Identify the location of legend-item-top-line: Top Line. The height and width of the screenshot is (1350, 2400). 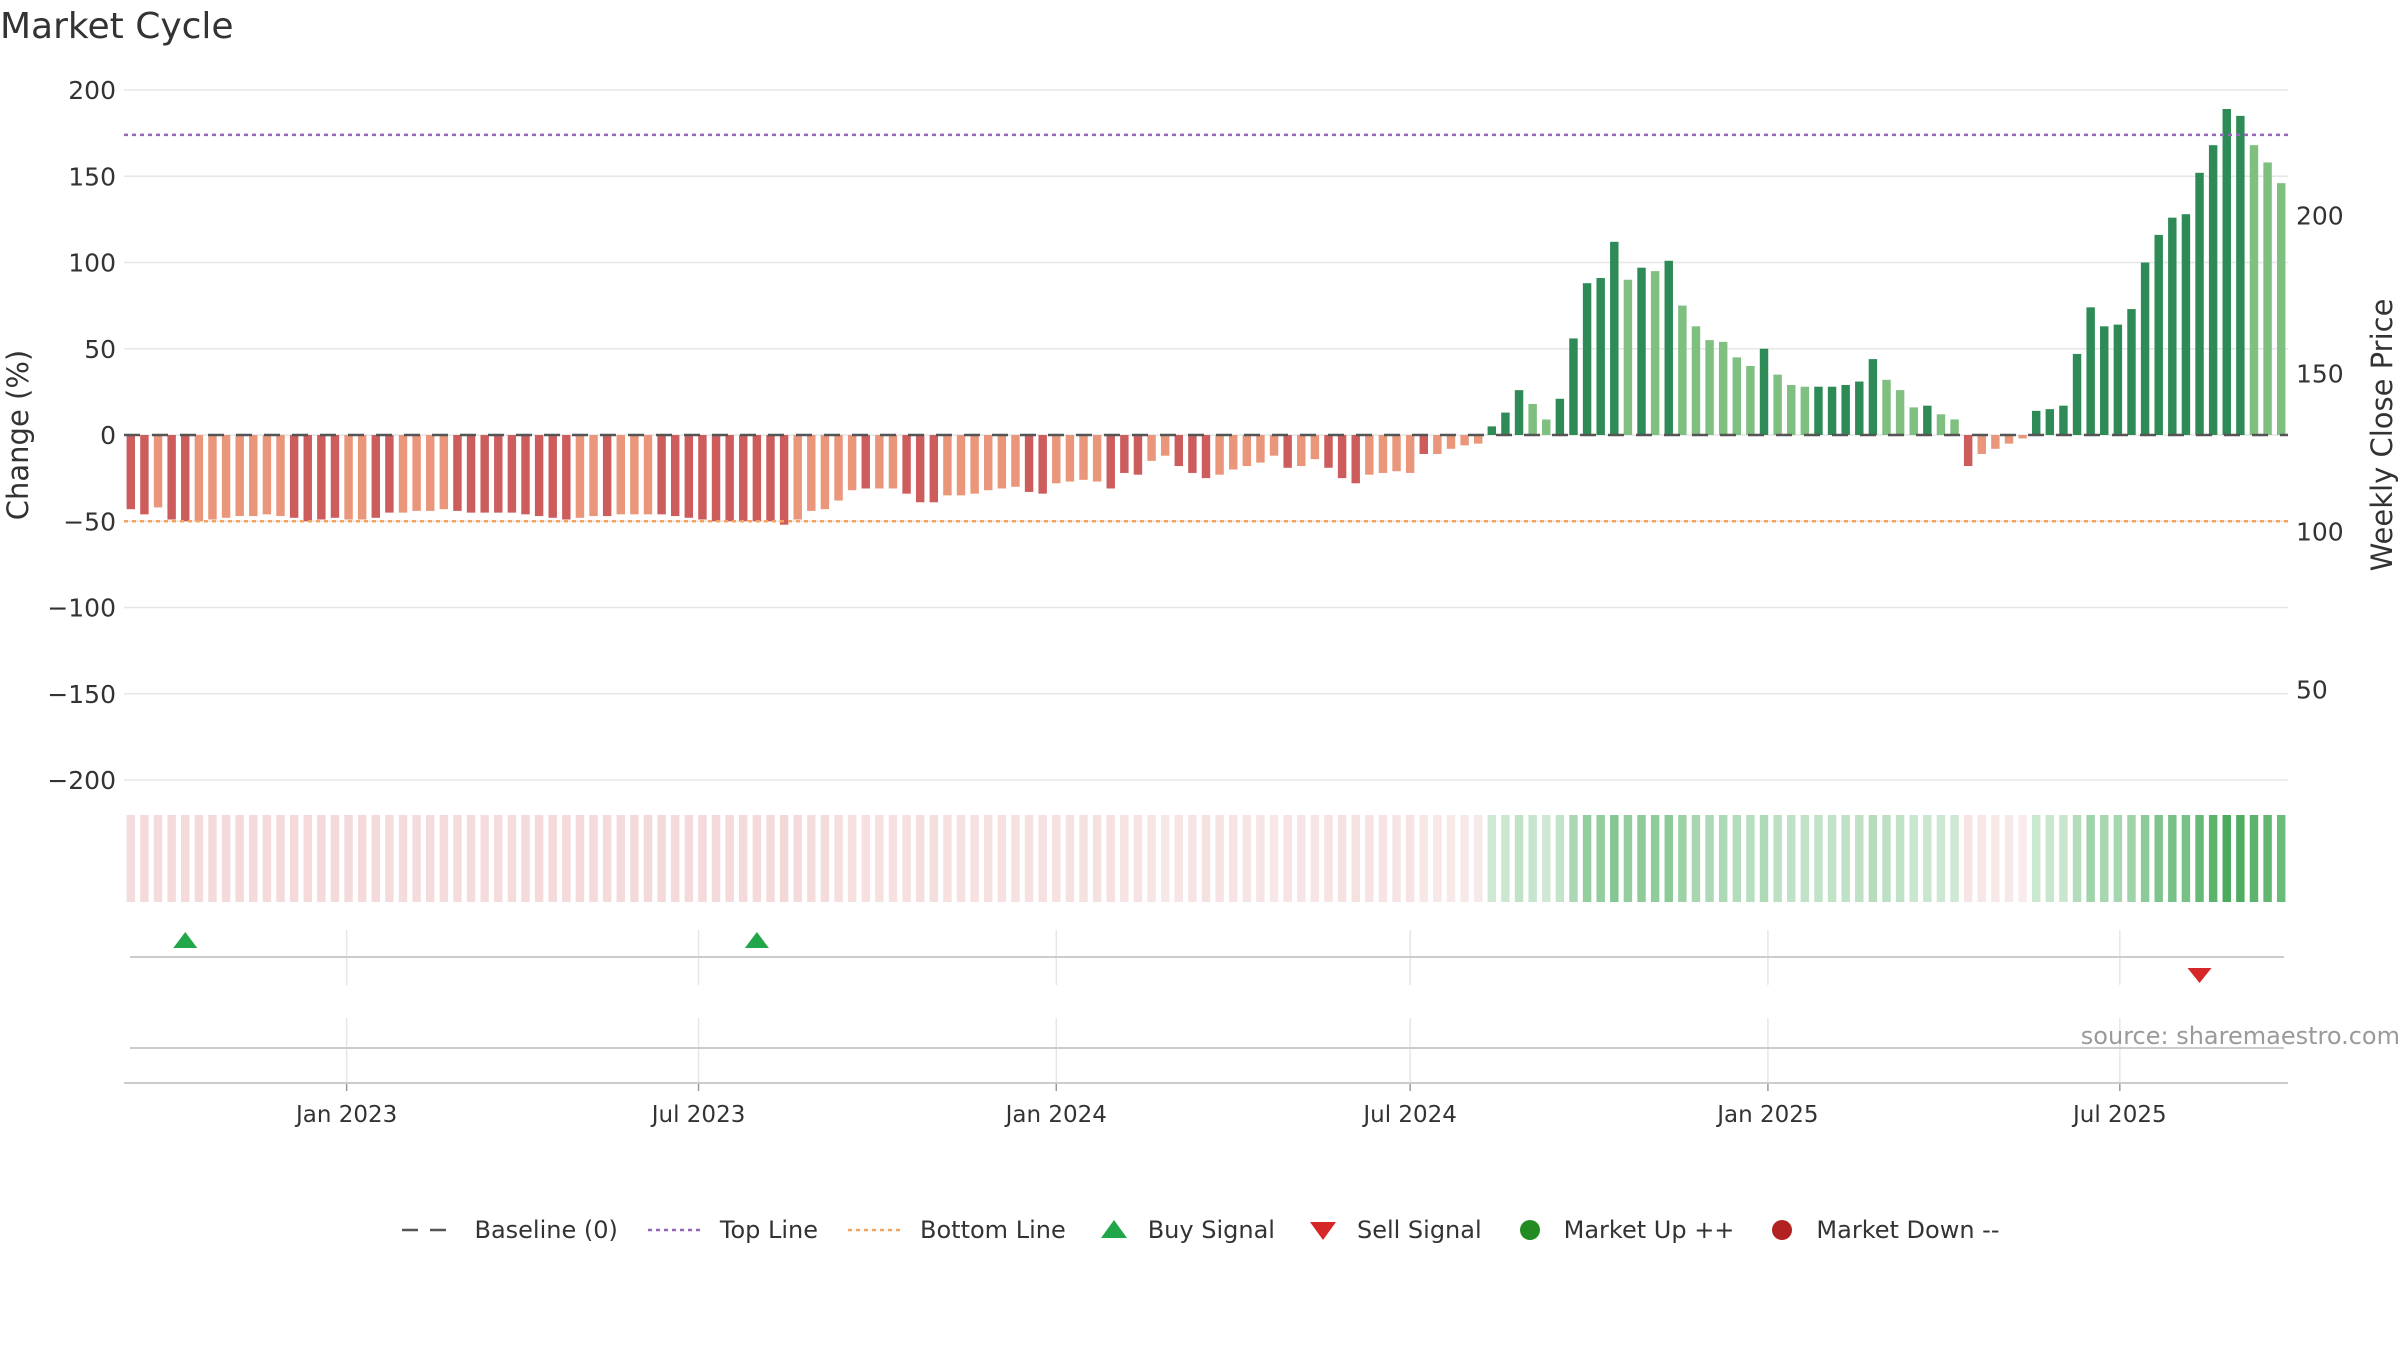
(732, 1230).